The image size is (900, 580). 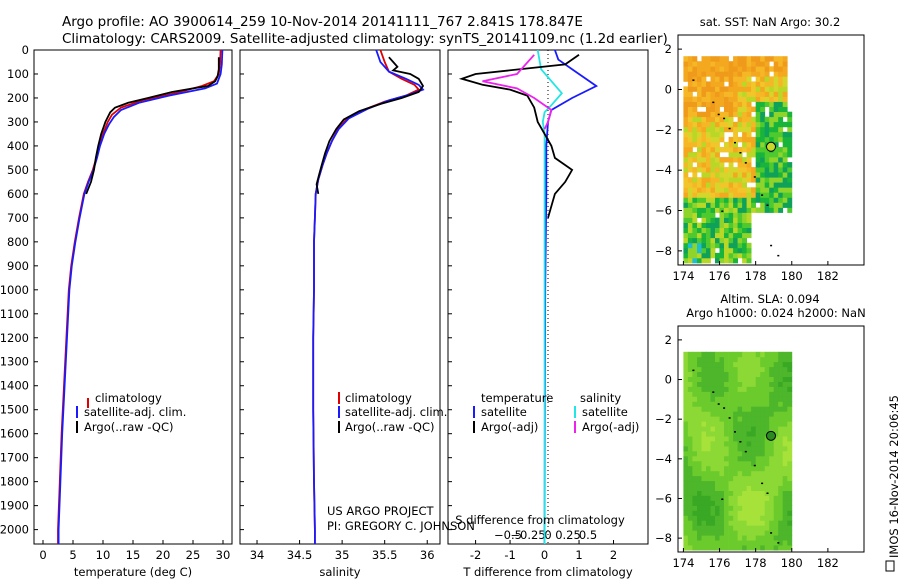 What do you see at coordinates (668, 89) in the screenshot?
I see `map-y-tick-label: 0` at bounding box center [668, 89].